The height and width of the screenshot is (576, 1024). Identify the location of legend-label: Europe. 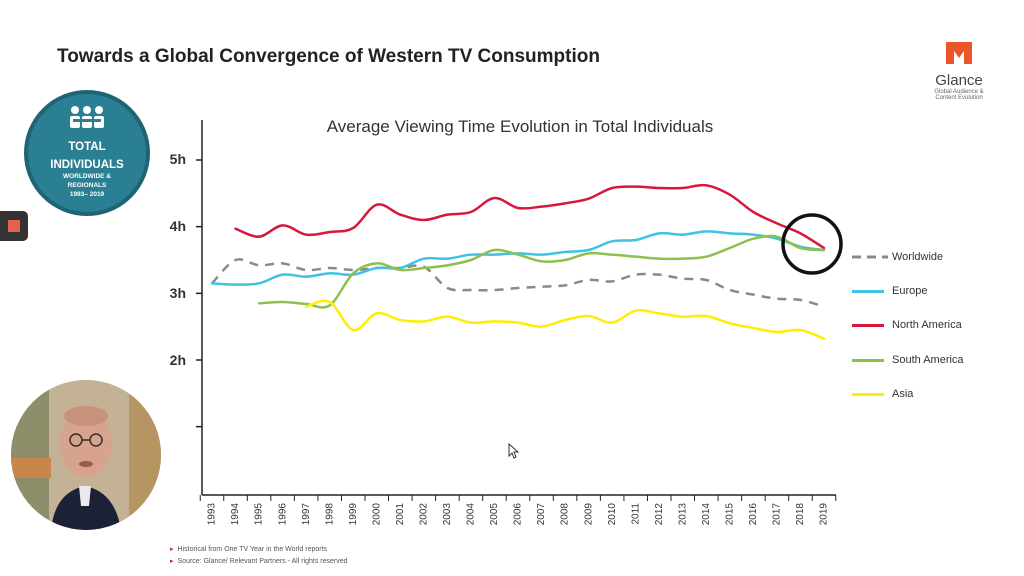
(910, 291).